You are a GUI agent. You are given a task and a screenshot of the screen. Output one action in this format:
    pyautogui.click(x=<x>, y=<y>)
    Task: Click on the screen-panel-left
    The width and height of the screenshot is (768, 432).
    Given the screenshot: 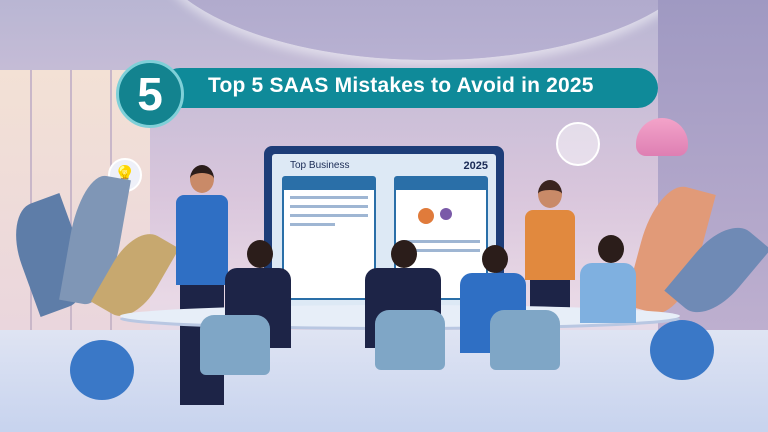 What is the action you would take?
    pyautogui.click(x=329, y=238)
    